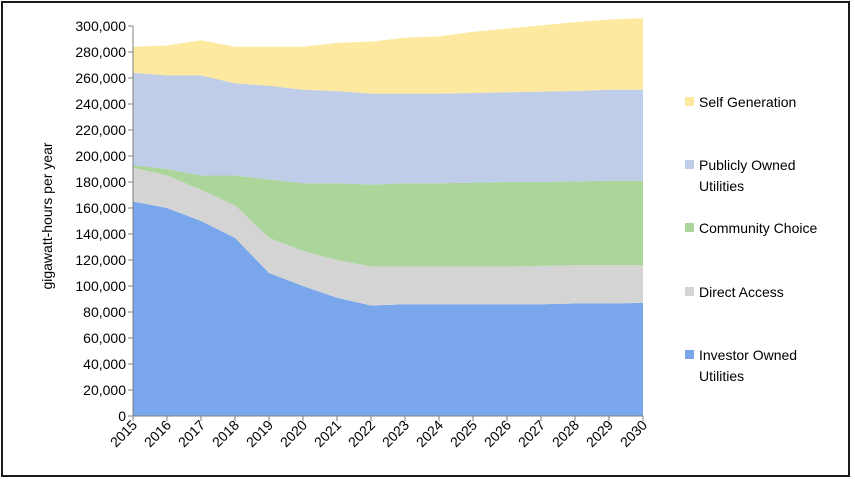  Describe the element at coordinates (104, 338) in the screenshot. I see `y-tick-label: 60,000` at that location.